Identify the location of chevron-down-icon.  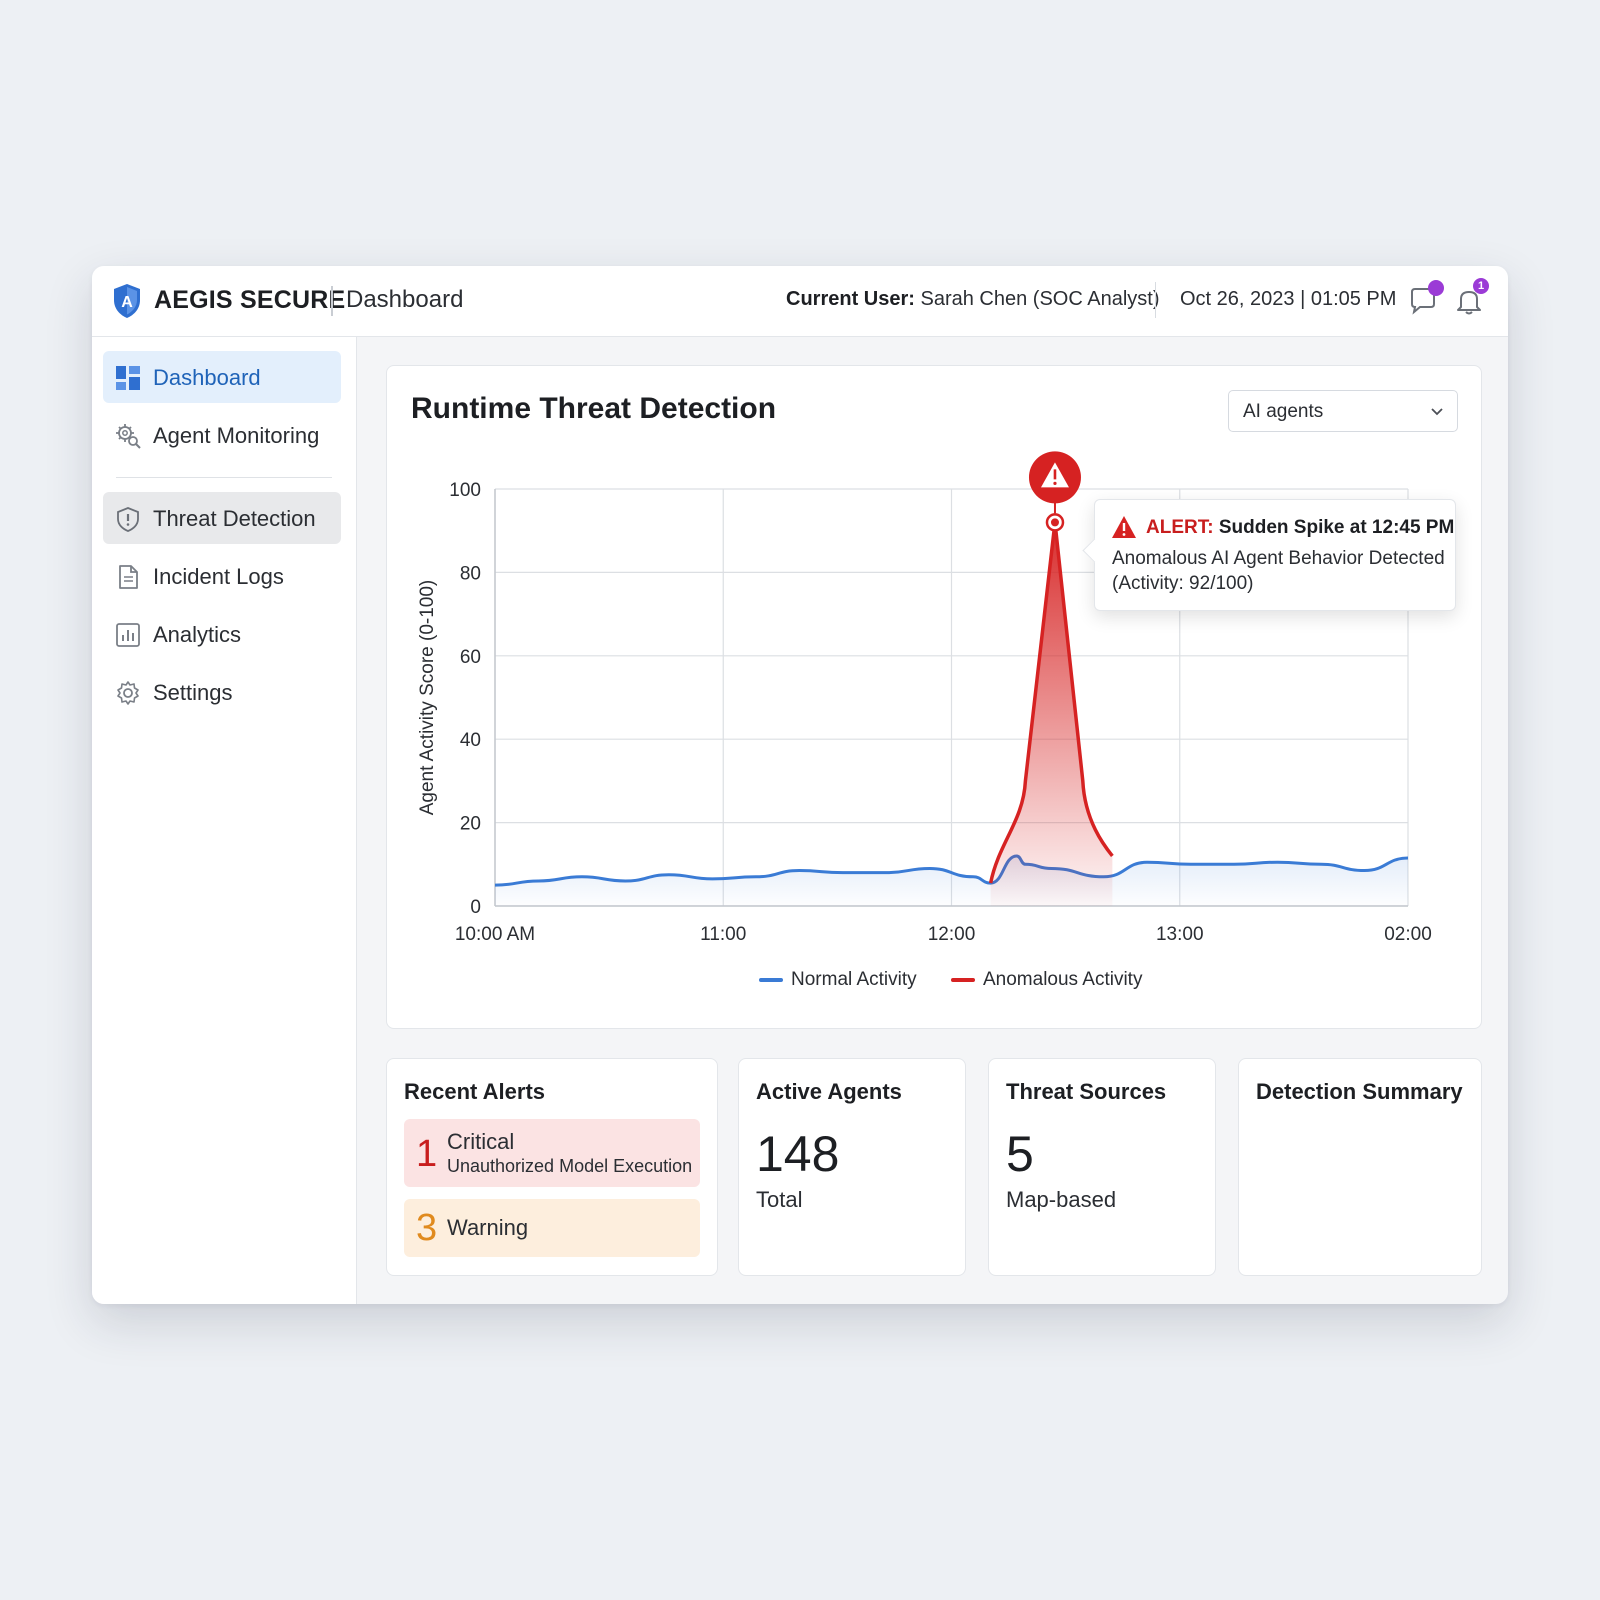
(1437, 412).